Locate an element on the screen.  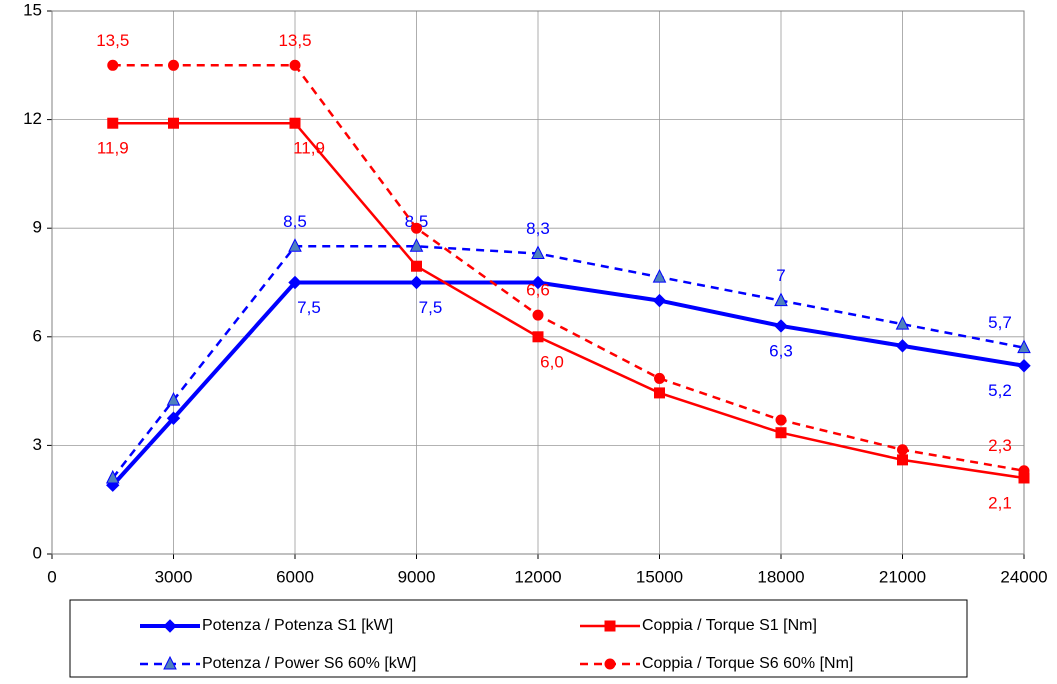
data-label: 2,3 is located at coordinates (1000, 445).